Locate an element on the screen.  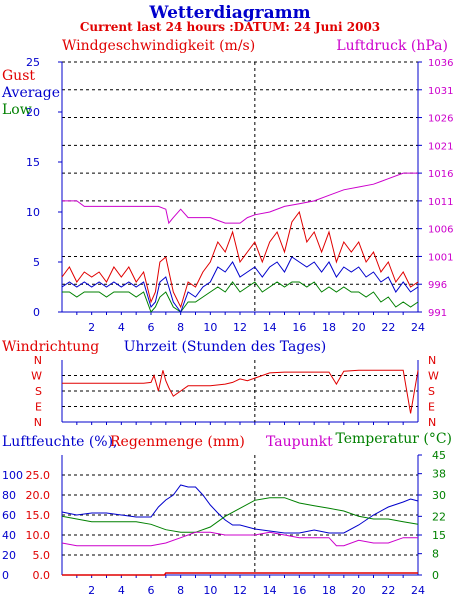
rain-series-line is located at coordinates (240, 574).